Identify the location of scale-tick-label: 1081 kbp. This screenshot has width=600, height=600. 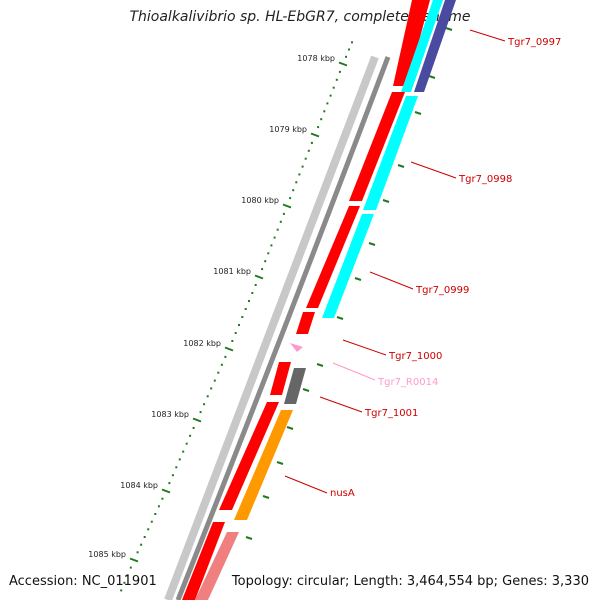
(232, 271).